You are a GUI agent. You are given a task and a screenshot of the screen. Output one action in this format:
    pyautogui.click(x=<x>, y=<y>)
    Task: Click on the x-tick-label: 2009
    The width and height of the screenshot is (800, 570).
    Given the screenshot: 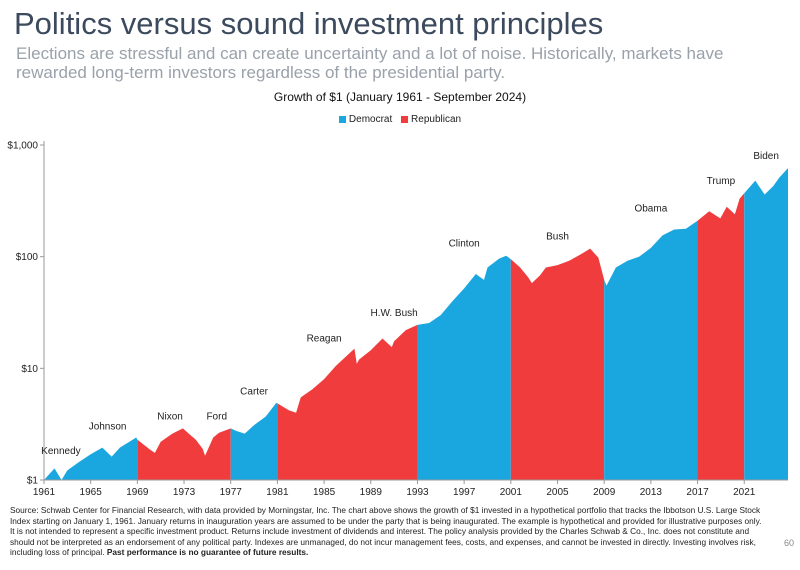 What is the action you would take?
    pyautogui.click(x=604, y=492)
    